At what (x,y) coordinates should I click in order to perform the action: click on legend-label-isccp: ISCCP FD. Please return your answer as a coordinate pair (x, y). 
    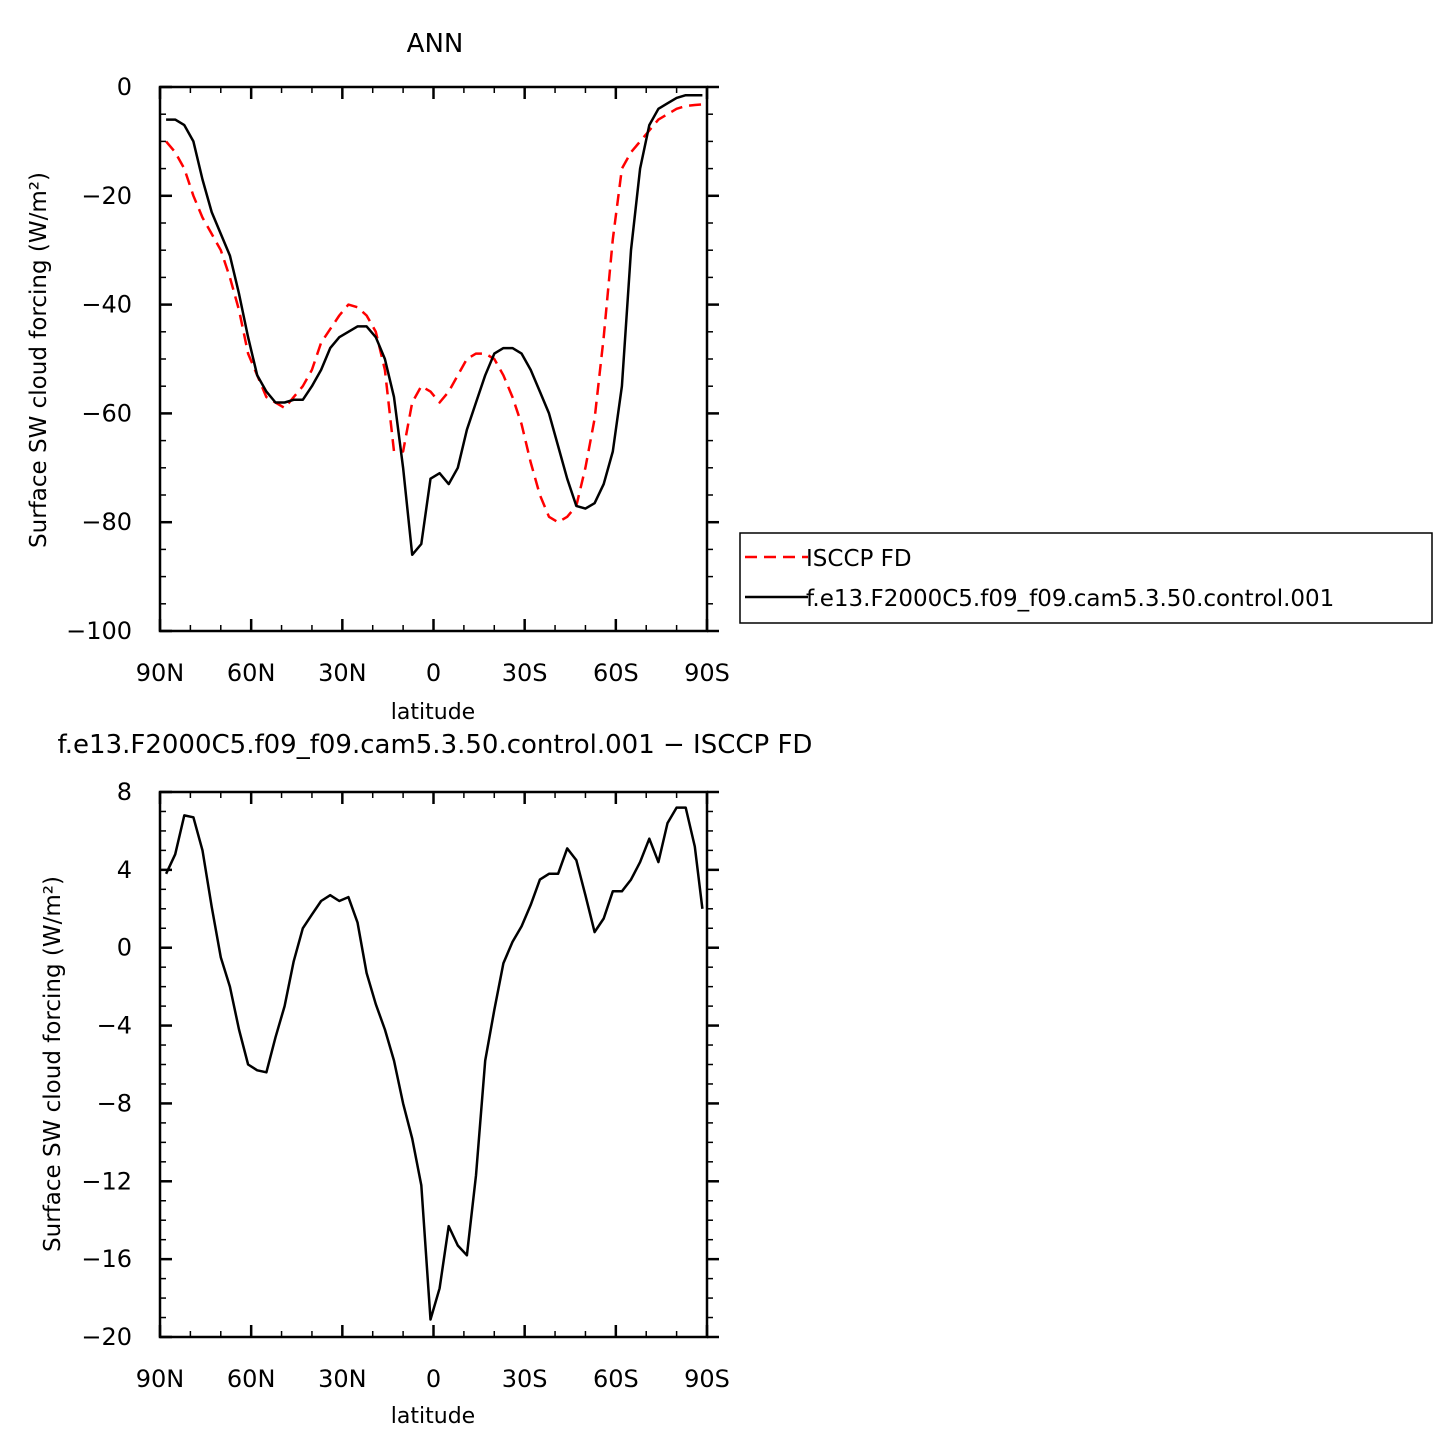
    Looking at the image, I should click on (859, 559).